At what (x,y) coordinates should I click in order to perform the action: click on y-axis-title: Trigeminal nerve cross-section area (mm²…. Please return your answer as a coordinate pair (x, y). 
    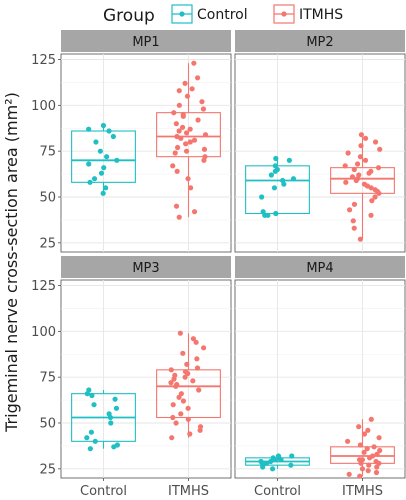
    Looking at the image, I should click on (11, 262).